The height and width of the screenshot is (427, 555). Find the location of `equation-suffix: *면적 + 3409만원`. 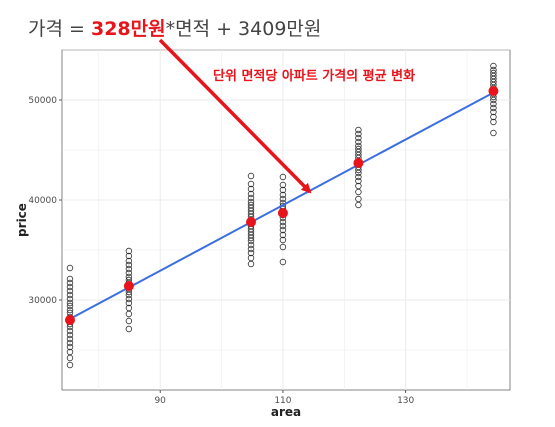

equation-suffix: *면적 + 3409만원 is located at coordinates (243, 29).